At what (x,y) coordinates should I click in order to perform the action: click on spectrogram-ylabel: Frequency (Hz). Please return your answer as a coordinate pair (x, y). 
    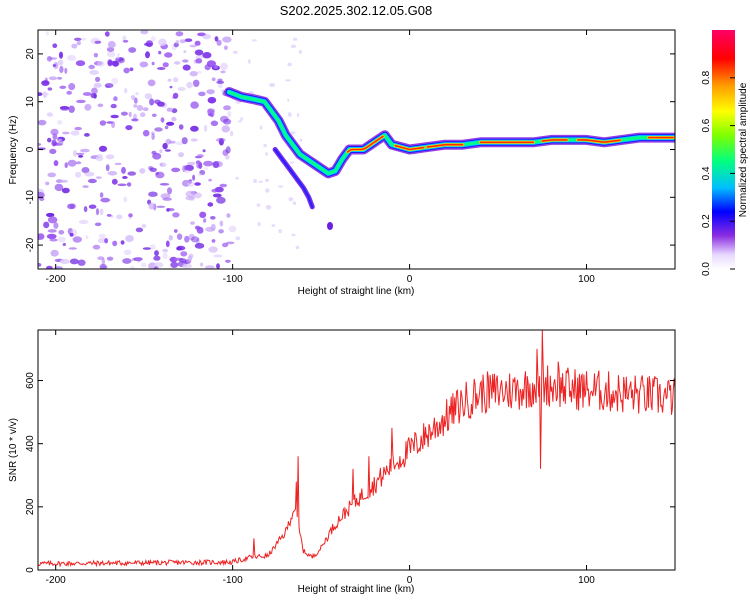
    Looking at the image, I should click on (13, 150).